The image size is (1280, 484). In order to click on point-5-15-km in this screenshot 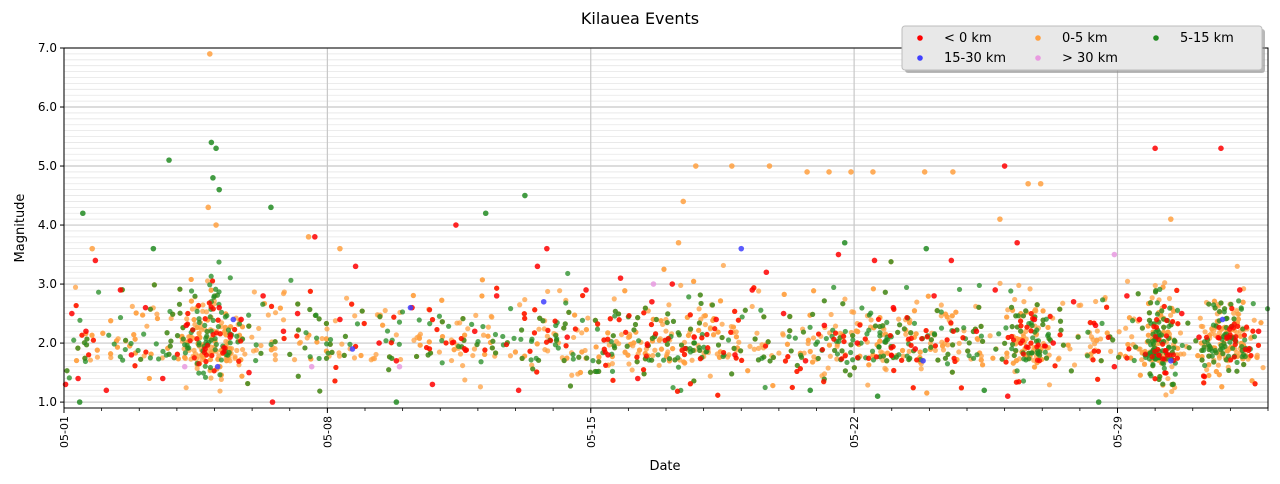, I will do `click(844, 242)`.